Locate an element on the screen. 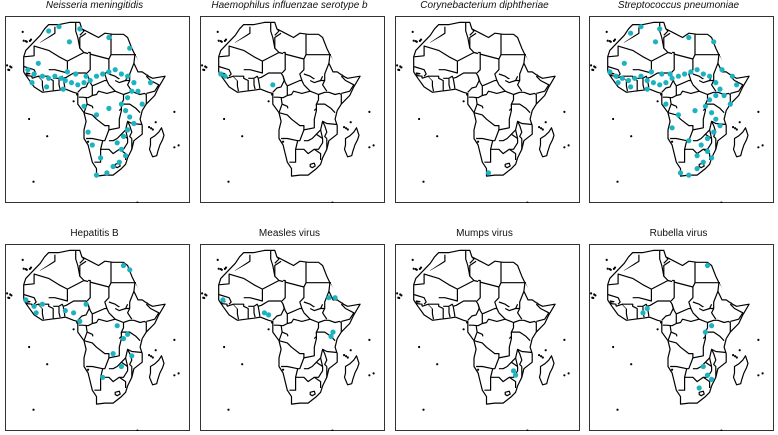 The height and width of the screenshot is (435, 778). panel-title: Mumps virus is located at coordinates (484, 233).